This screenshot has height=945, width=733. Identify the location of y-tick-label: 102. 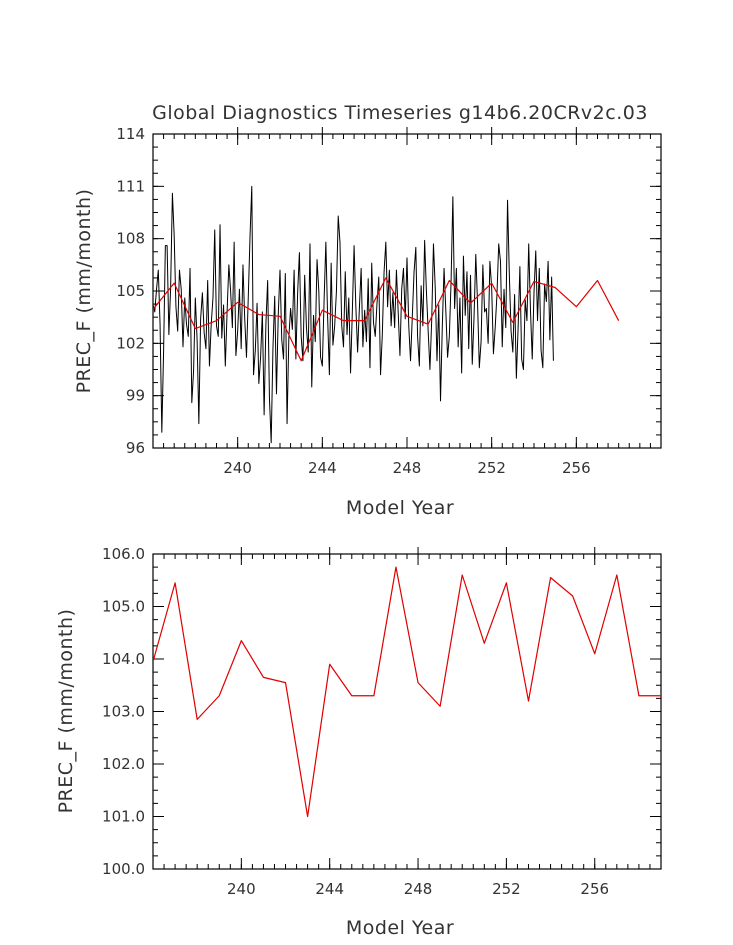
(130, 343).